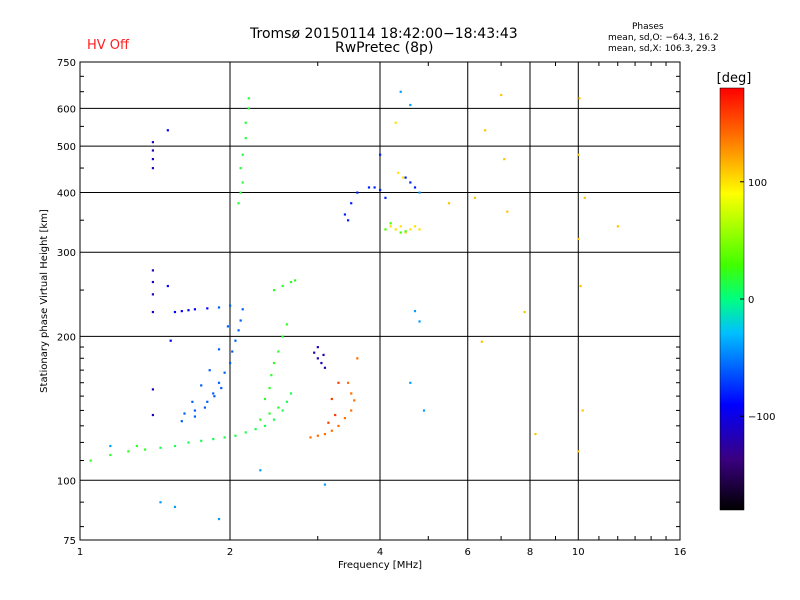 Image resolution: width=800 pixels, height=600 pixels. What do you see at coordinates (66, 253) in the screenshot?
I see `y-tick-label: 300` at bounding box center [66, 253].